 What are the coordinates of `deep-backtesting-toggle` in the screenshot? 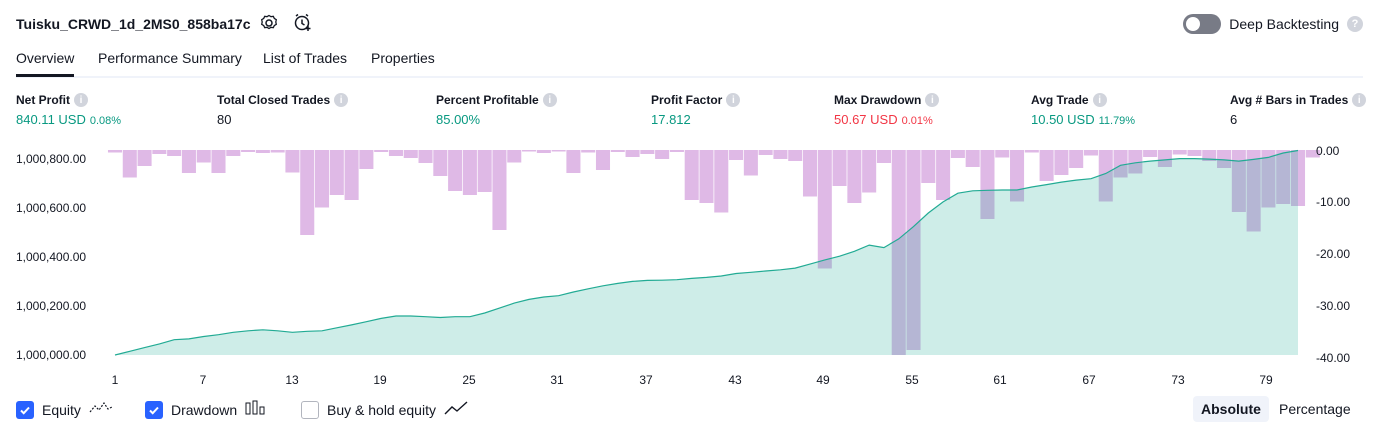 It's located at (1202, 24).